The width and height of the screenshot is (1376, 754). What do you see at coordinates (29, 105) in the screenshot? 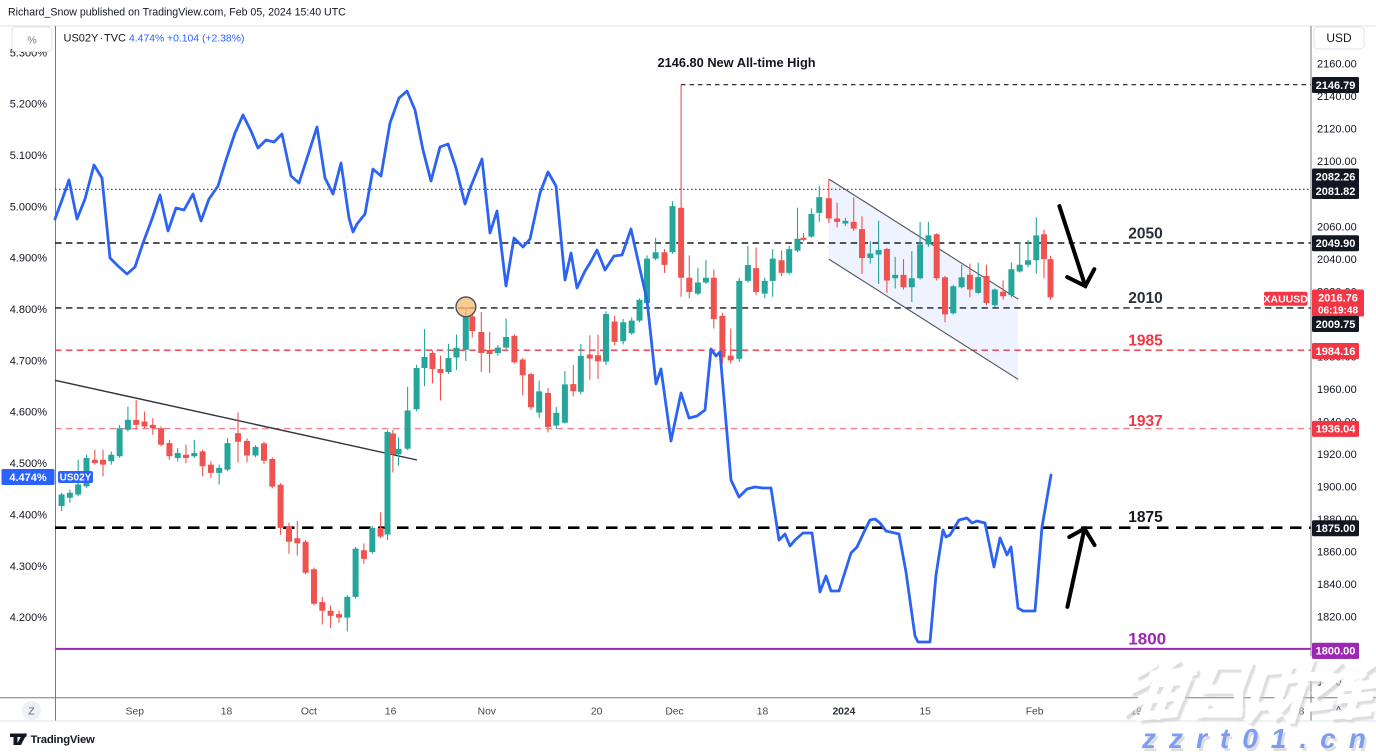
I see `svg-text: 5.200%` at bounding box center [29, 105].